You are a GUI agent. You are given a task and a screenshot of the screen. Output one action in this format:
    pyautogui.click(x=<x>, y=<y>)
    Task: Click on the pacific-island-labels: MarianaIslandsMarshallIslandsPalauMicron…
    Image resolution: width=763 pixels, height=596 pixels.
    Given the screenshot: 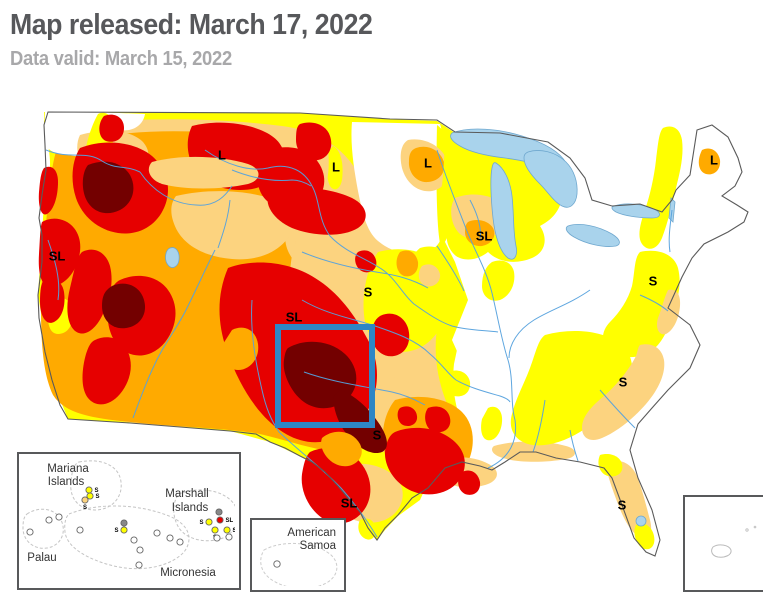 What is the action you would take?
    pyautogui.click(x=121, y=521)
    